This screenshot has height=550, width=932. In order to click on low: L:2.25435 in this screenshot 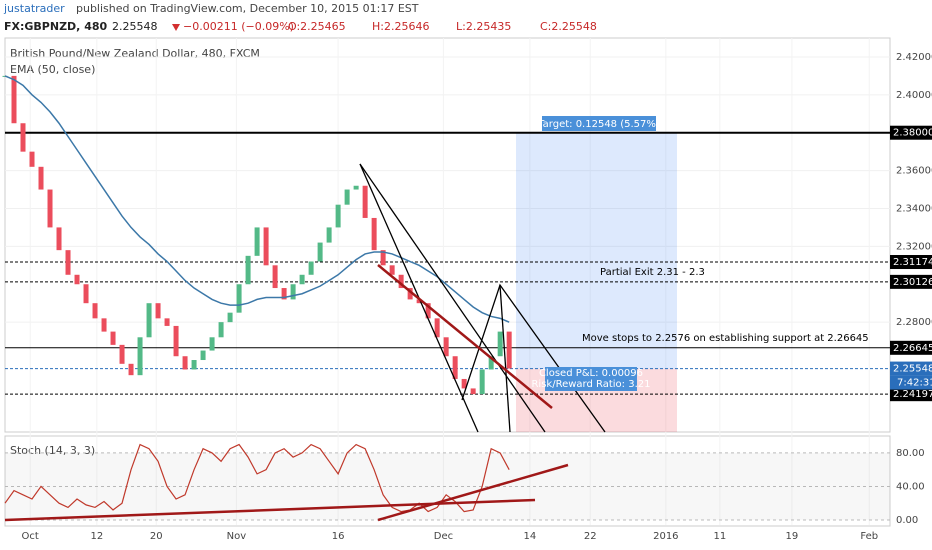, I will do `click(483, 26)`.